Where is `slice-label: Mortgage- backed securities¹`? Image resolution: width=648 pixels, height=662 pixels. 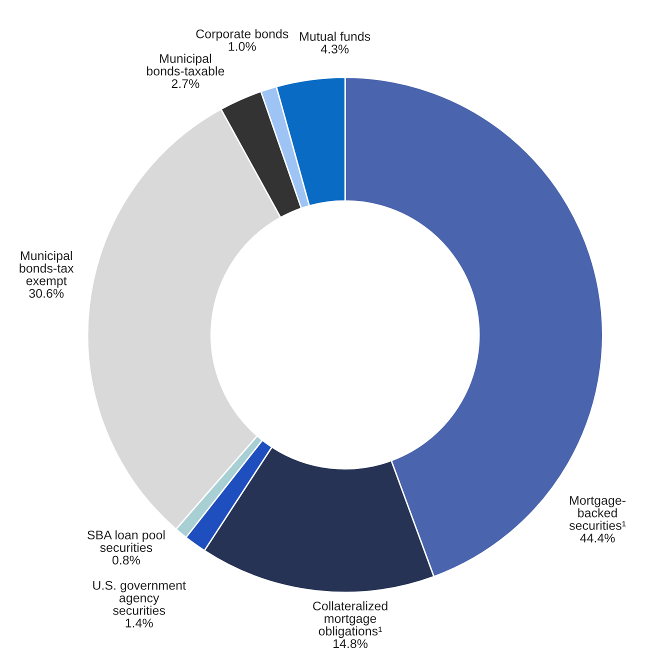
slice-label: Mortgage- backed securities¹ is located at coordinates (597, 513).